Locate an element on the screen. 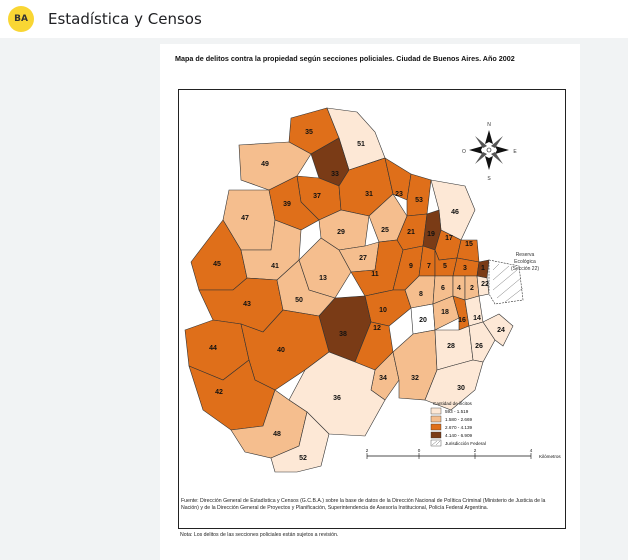  label-16: 16 is located at coordinates (462, 320).